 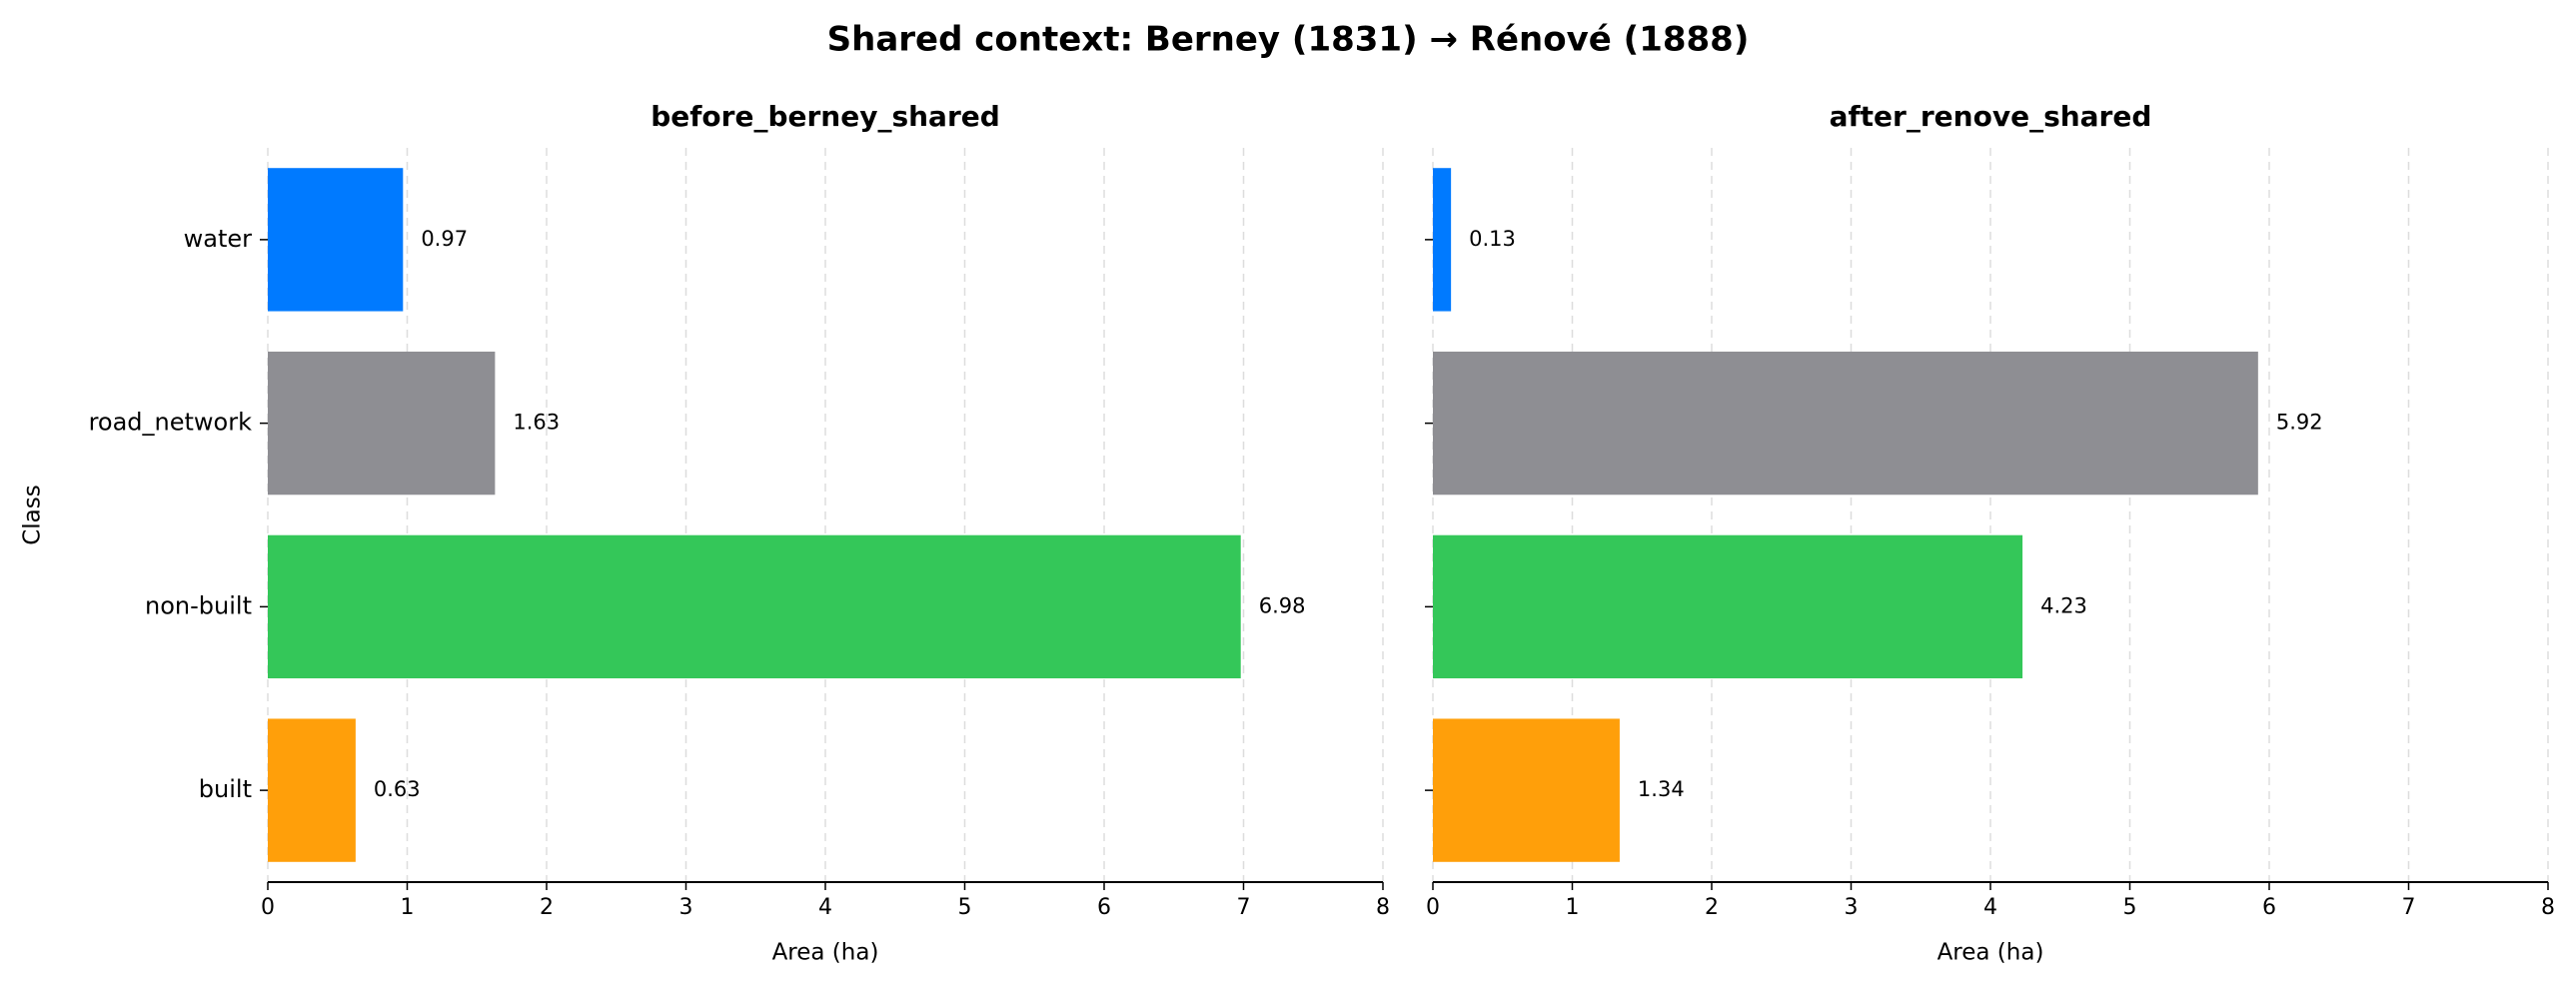 I want to click on y-tick-label: non-built, so click(x=198, y=605).